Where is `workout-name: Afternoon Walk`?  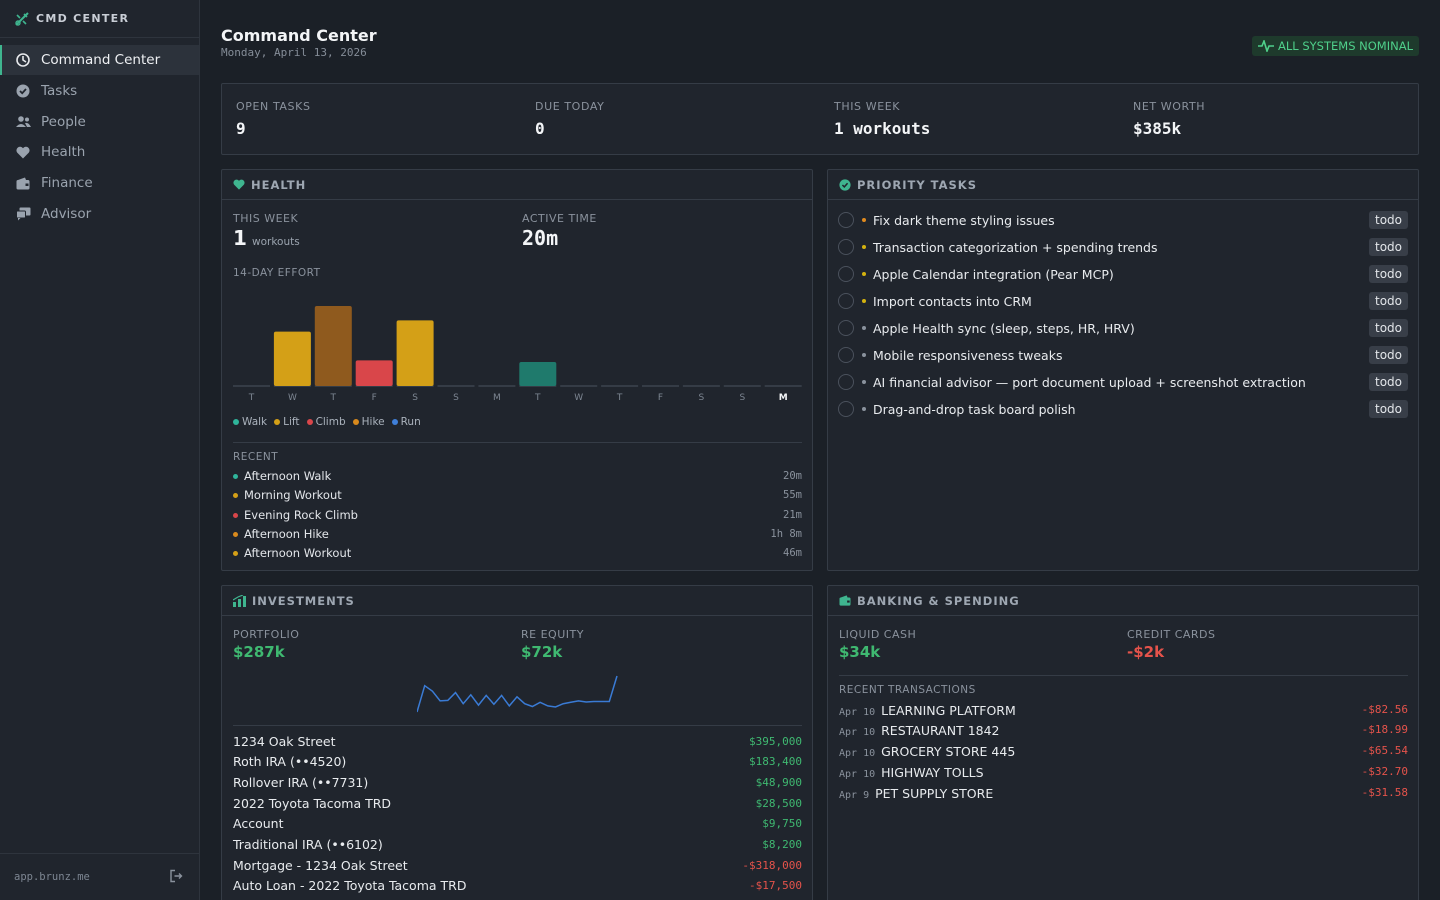
workout-name: Afternoon Walk is located at coordinates (288, 476).